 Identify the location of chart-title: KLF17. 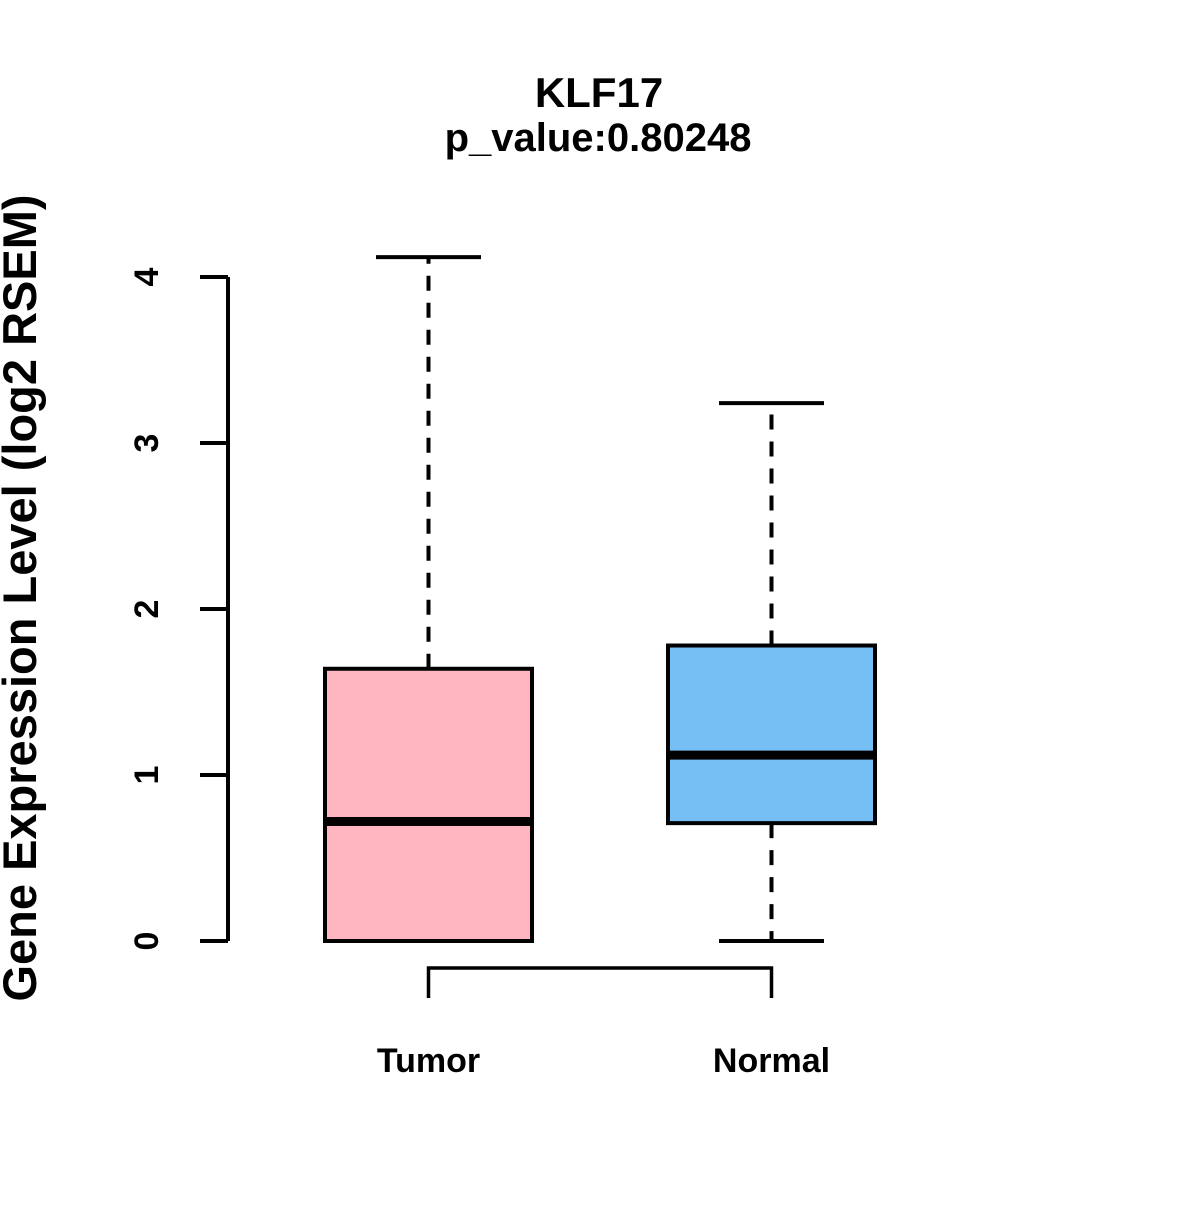
(599, 92).